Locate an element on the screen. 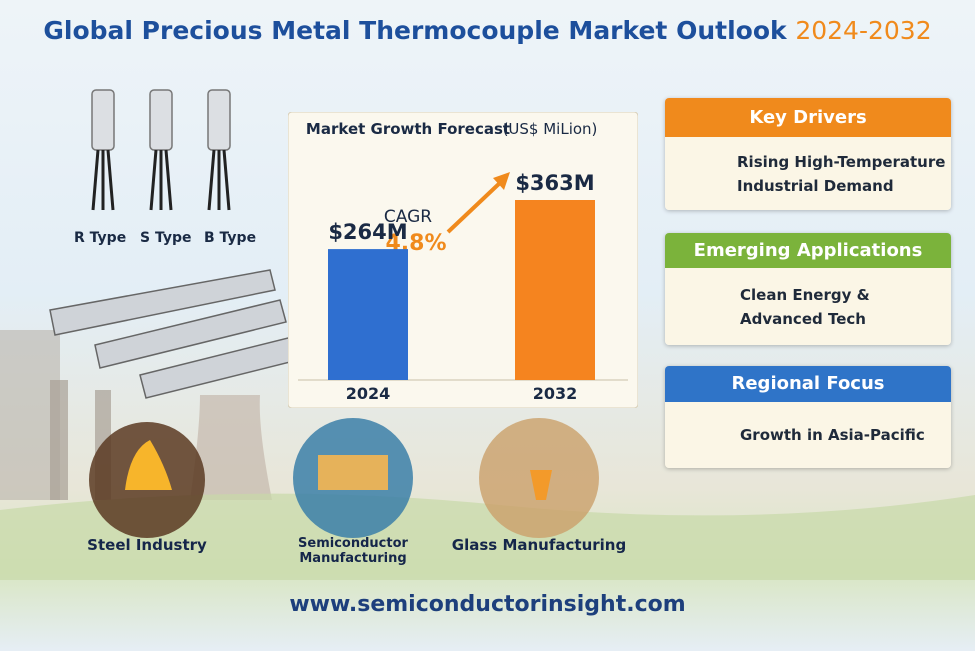 Image resolution: width=975 pixels, height=651 pixels. panel-body: Clean Energy & Advanced Tech is located at coordinates (808, 306).